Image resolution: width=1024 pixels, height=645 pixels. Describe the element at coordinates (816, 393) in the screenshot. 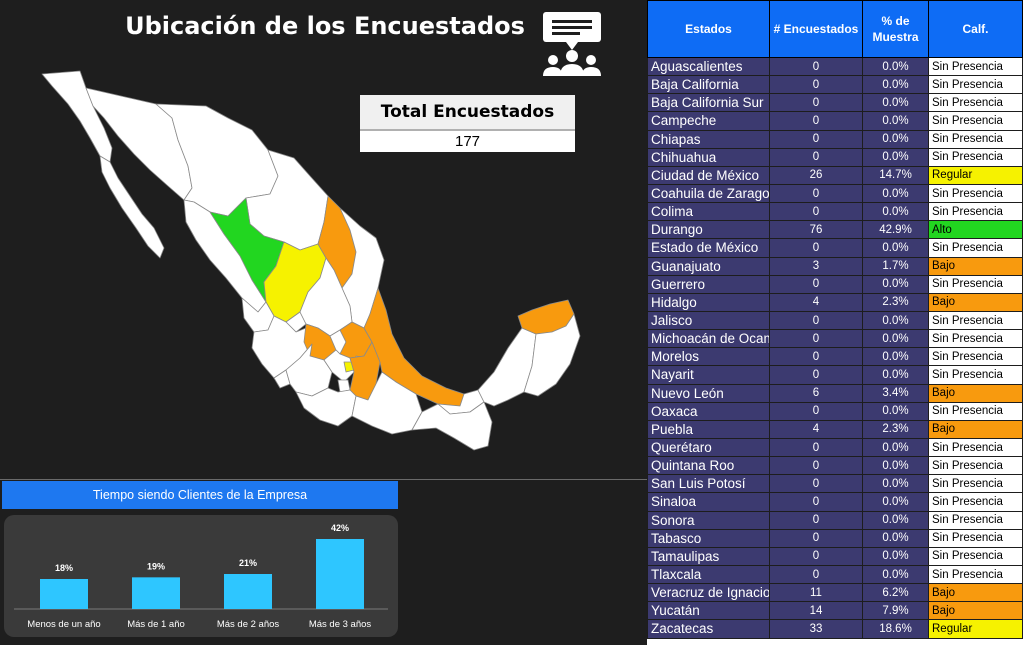

I see `count-cell: 6` at that location.